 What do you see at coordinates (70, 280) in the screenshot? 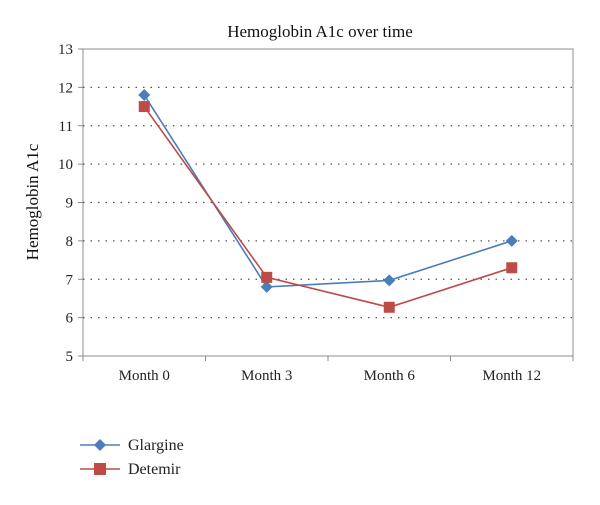
I see `y-tick-label: 7` at bounding box center [70, 280].